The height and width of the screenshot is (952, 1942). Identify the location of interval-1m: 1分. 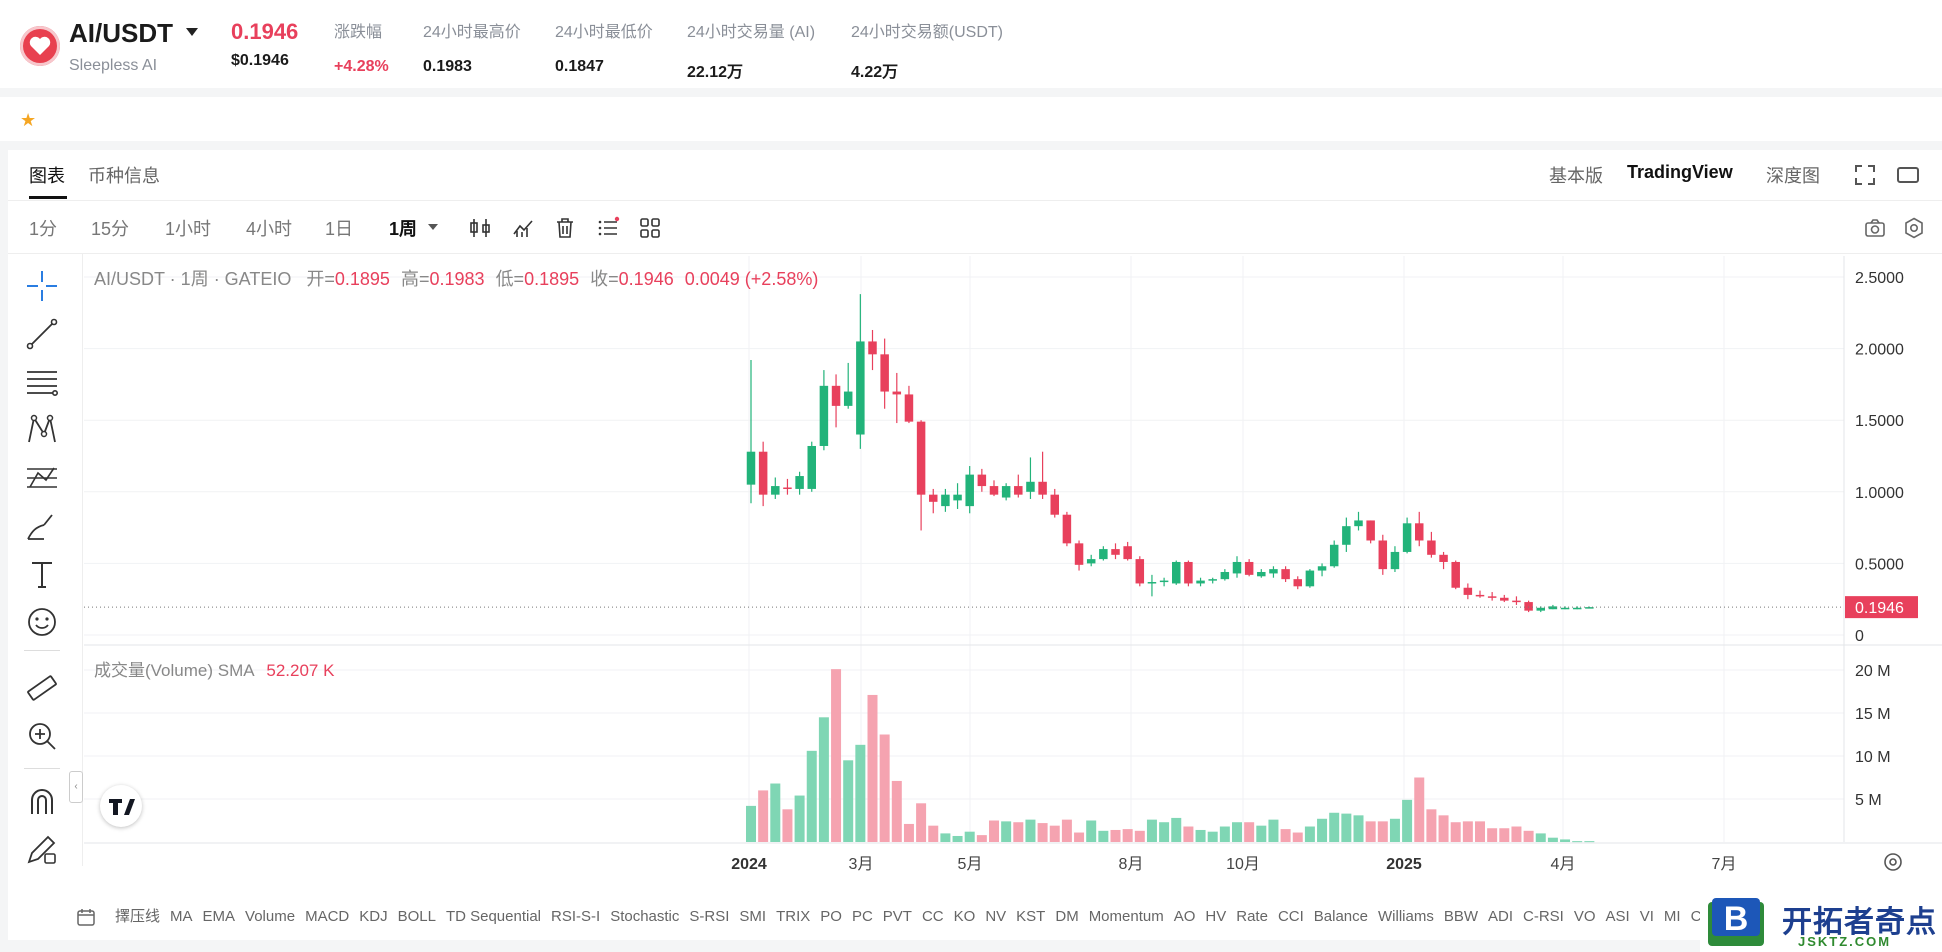
(43, 229).